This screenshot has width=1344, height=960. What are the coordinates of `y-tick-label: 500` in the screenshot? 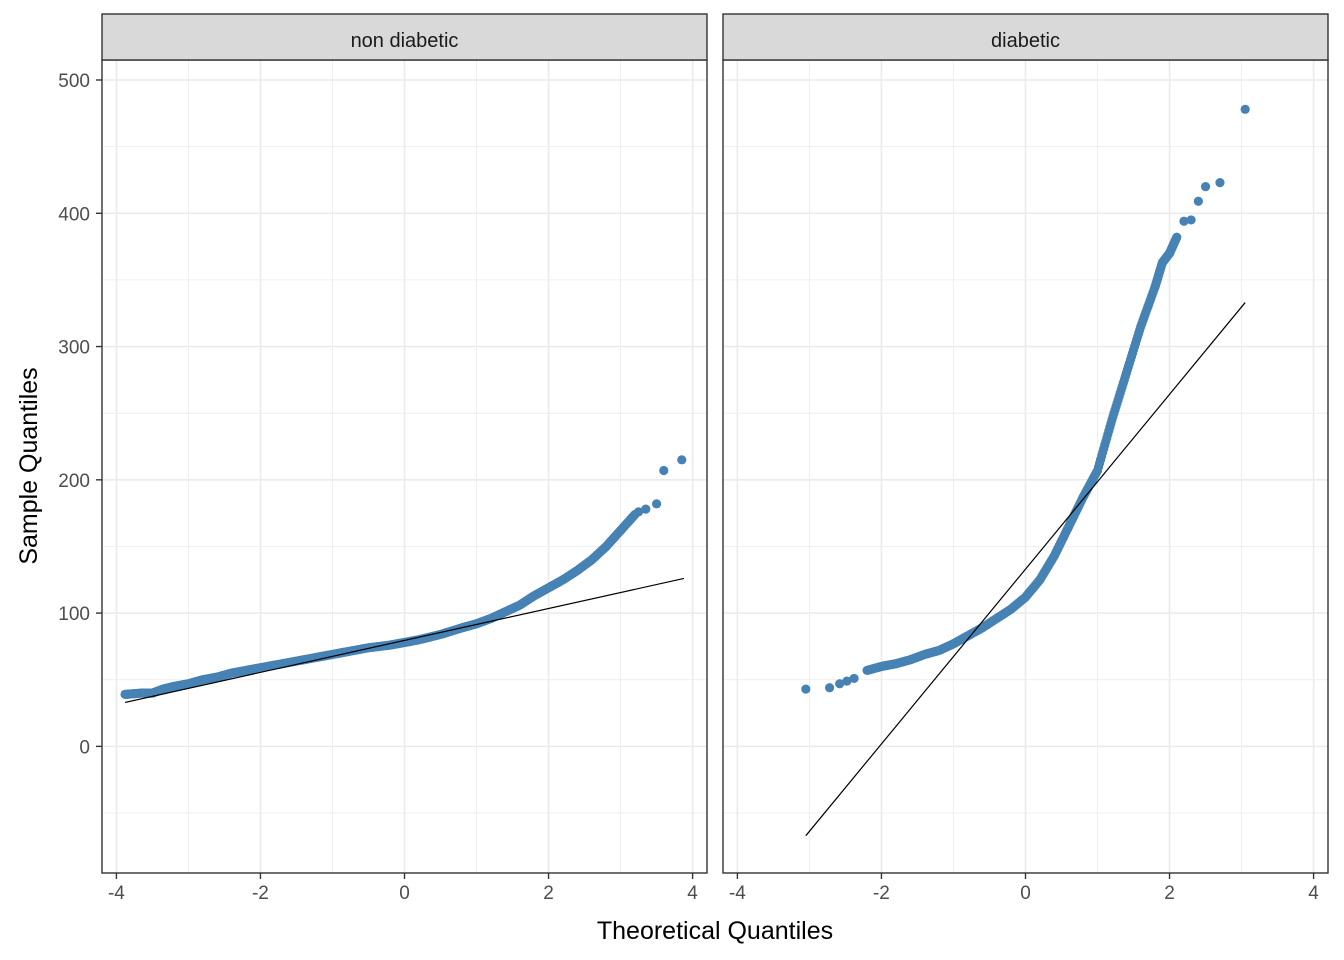 It's located at (74, 81).